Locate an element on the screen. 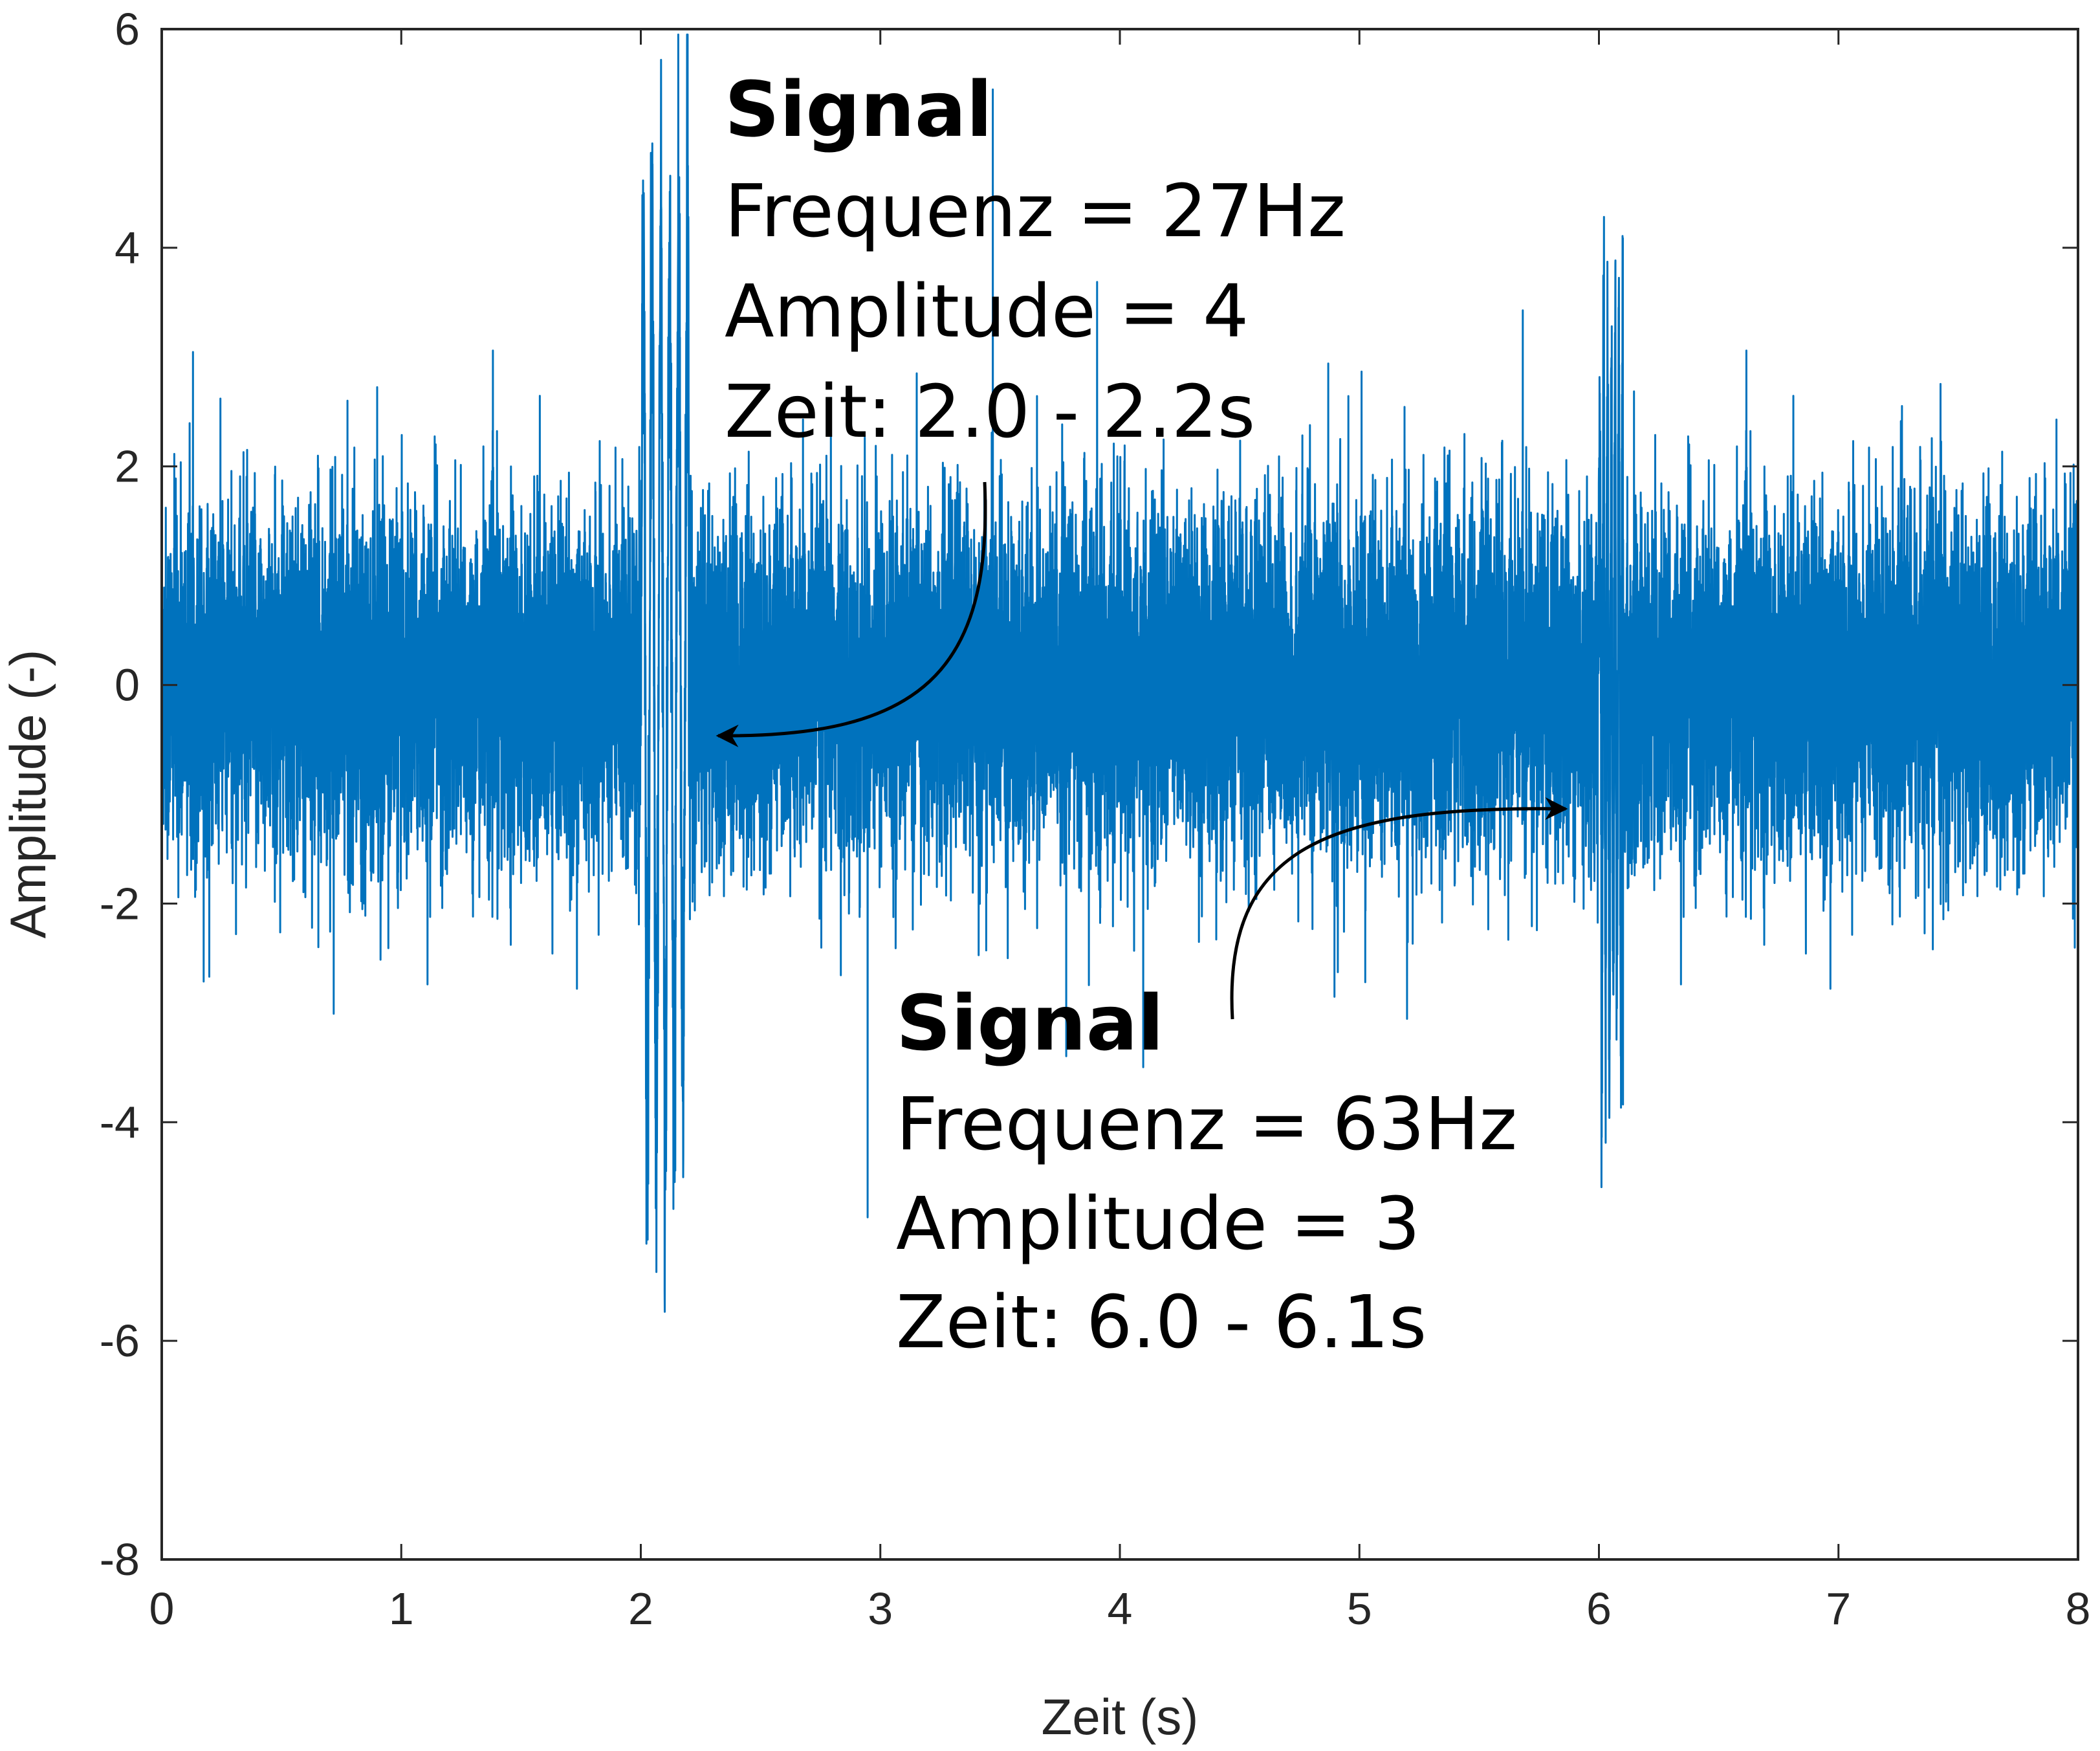 The height and width of the screenshot is (1751, 2100). annotation-1-amplitude: Amplitude = 4 is located at coordinates (987, 312).